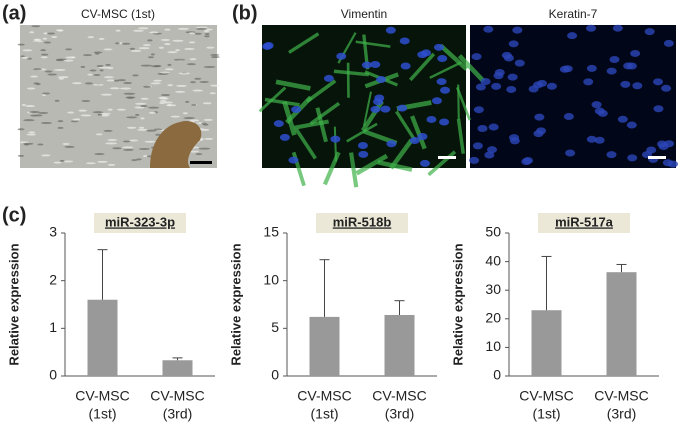  I want to click on x-tick-label: (1st), so click(103, 414).